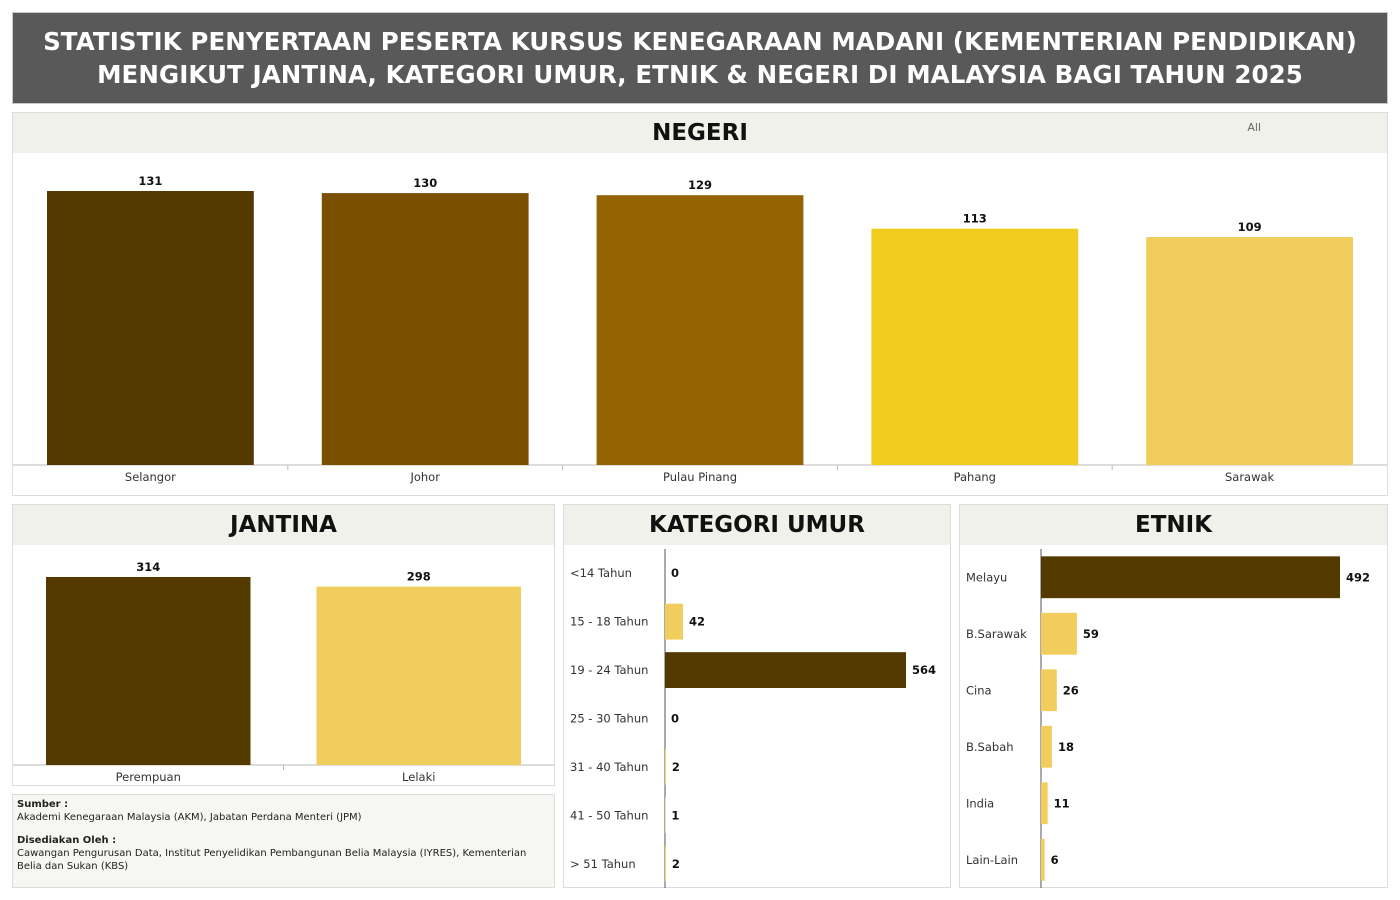 Image resolution: width=1400 pixels, height=900 pixels. I want to click on prepared-by-label: Disediakan Oleh :, so click(67, 840).